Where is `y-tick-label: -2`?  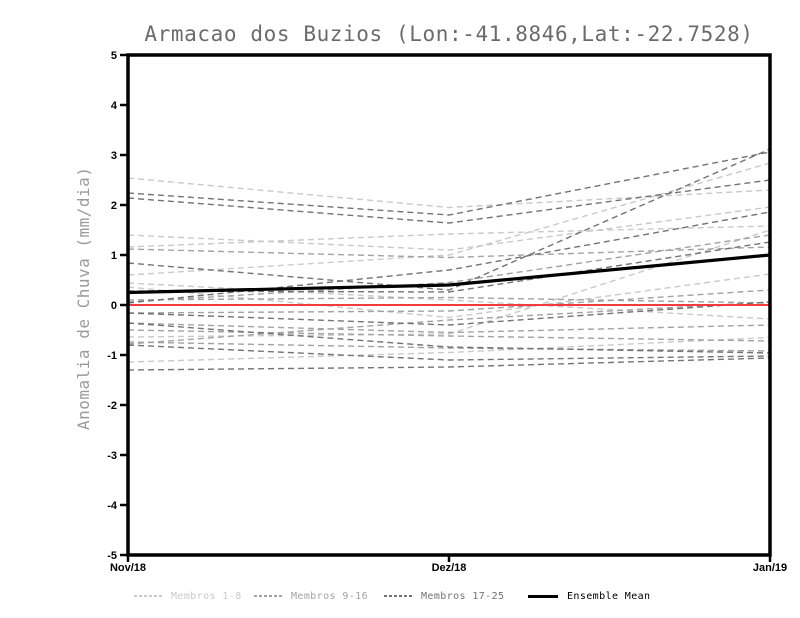 y-tick-label: -2 is located at coordinates (112, 406).